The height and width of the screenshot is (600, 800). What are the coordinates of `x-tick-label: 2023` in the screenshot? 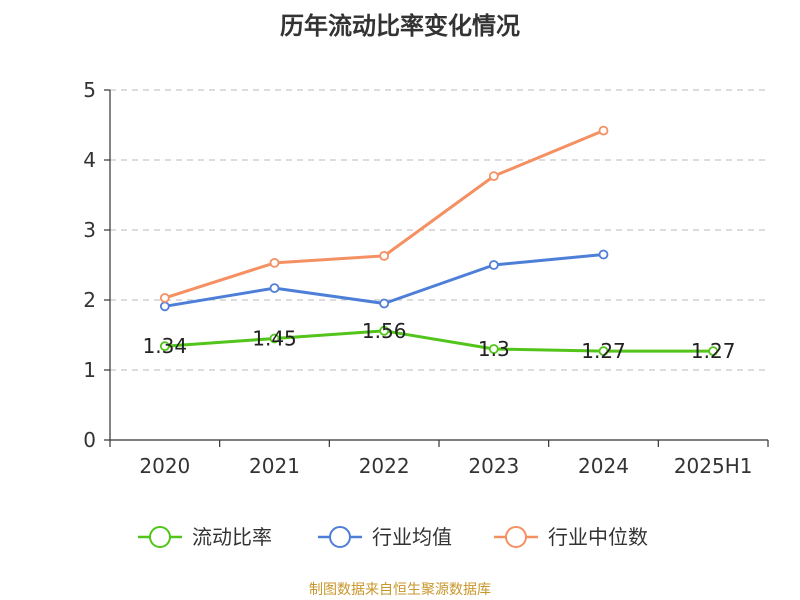 It's located at (493, 466).